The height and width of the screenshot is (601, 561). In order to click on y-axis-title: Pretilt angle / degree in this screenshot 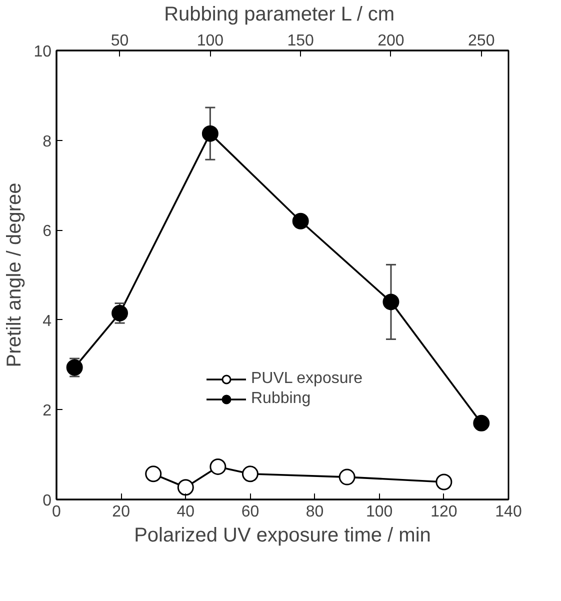, I will do `click(15, 275)`.